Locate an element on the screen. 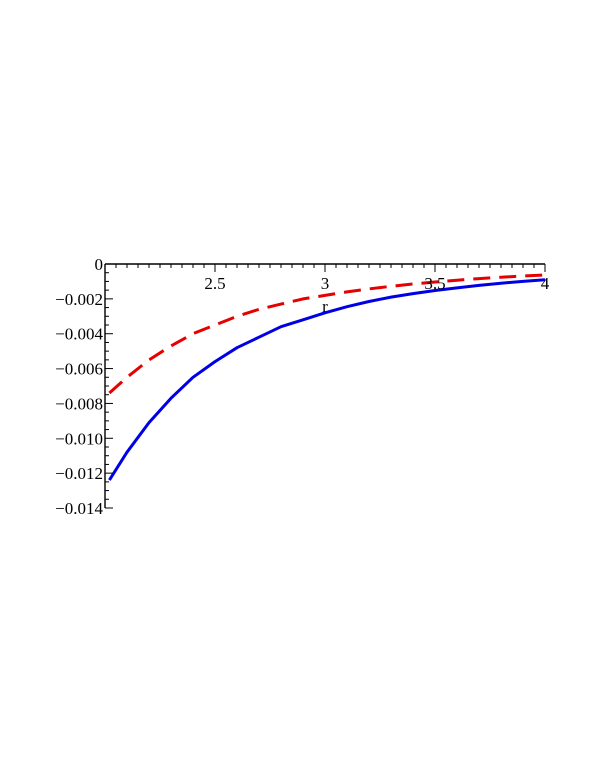 This screenshot has height=770, width=595. x-axis-label: r is located at coordinates (325, 306).